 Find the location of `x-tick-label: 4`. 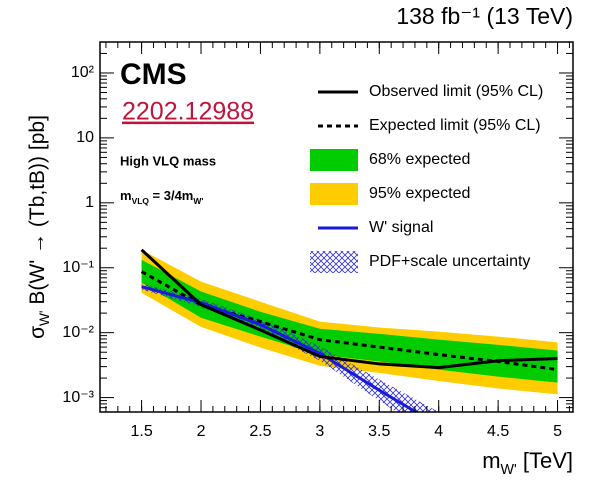

x-tick-label: 4 is located at coordinates (438, 431).